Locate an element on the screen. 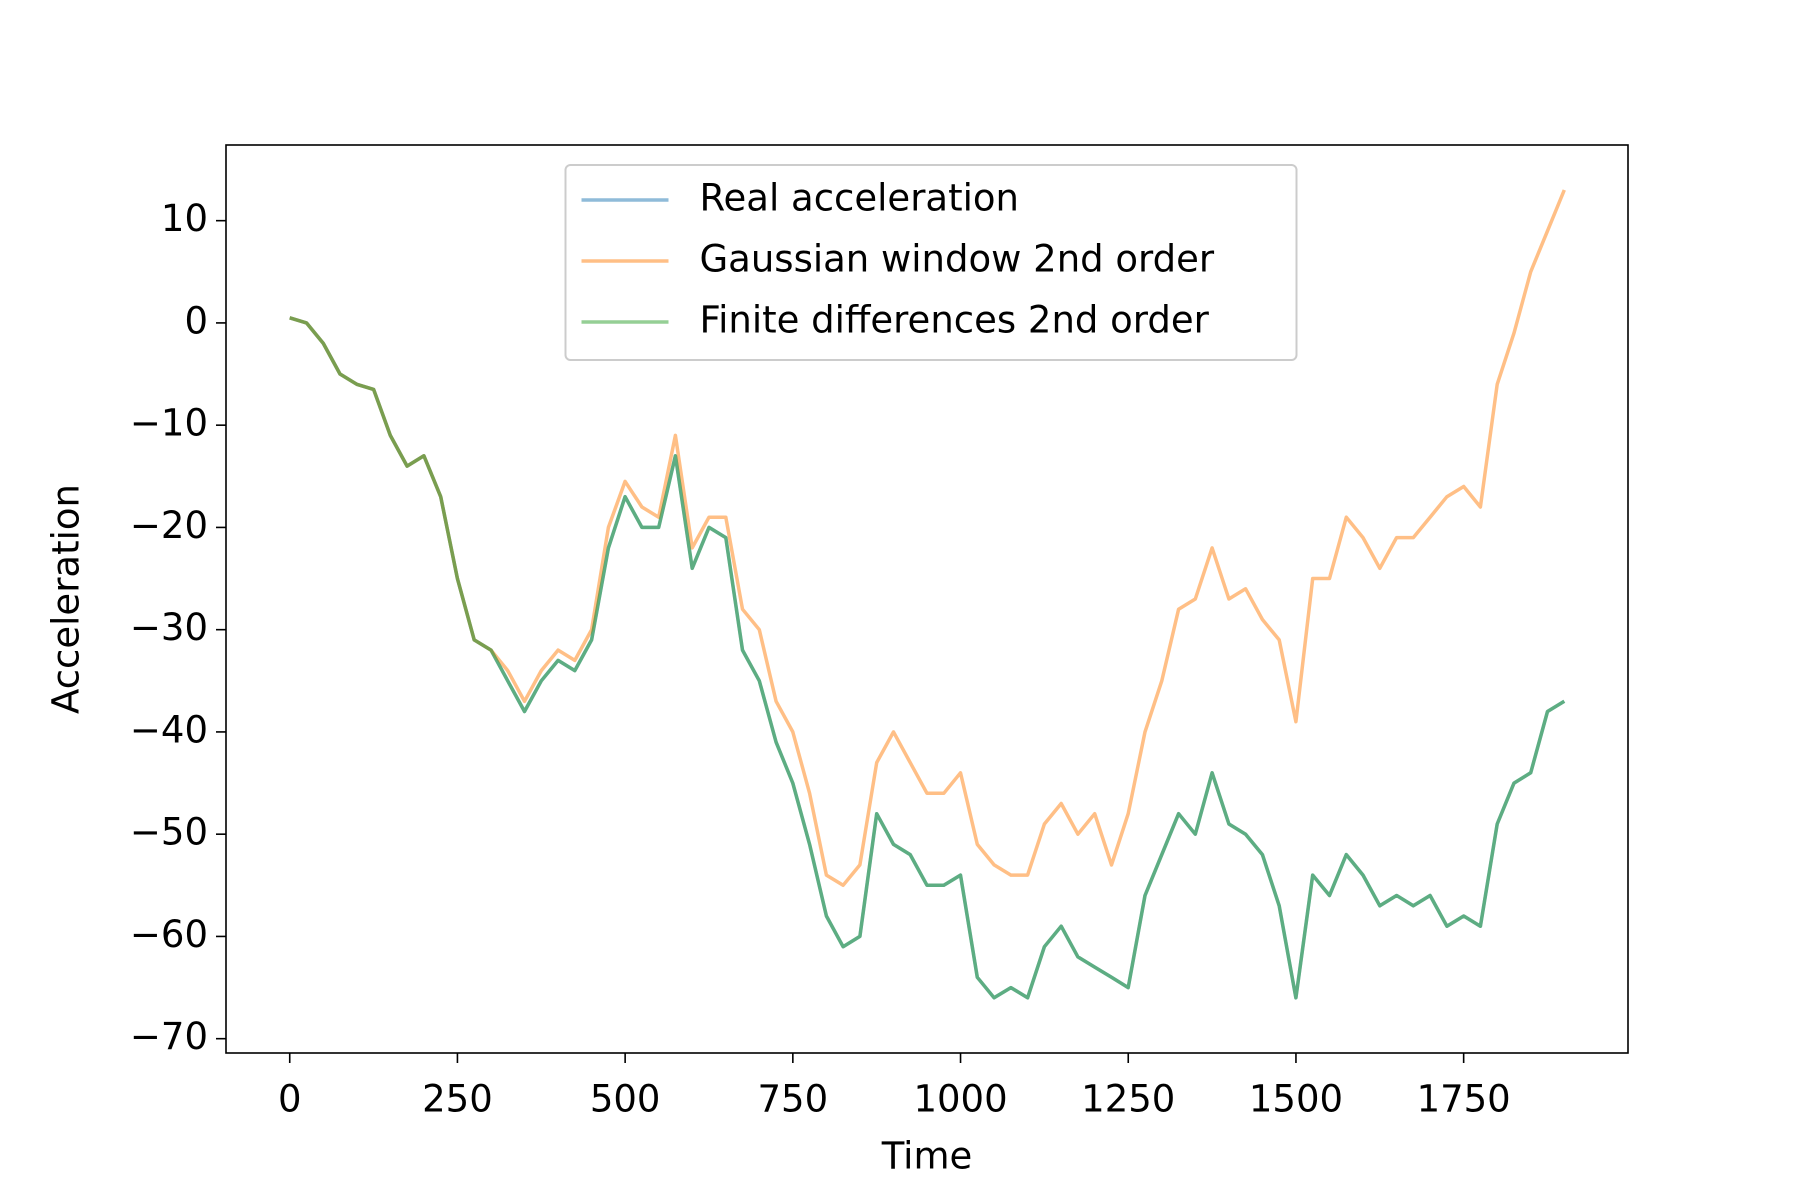 The height and width of the screenshot is (1200, 1800). y-tick-label: 0 is located at coordinates (196, 320).